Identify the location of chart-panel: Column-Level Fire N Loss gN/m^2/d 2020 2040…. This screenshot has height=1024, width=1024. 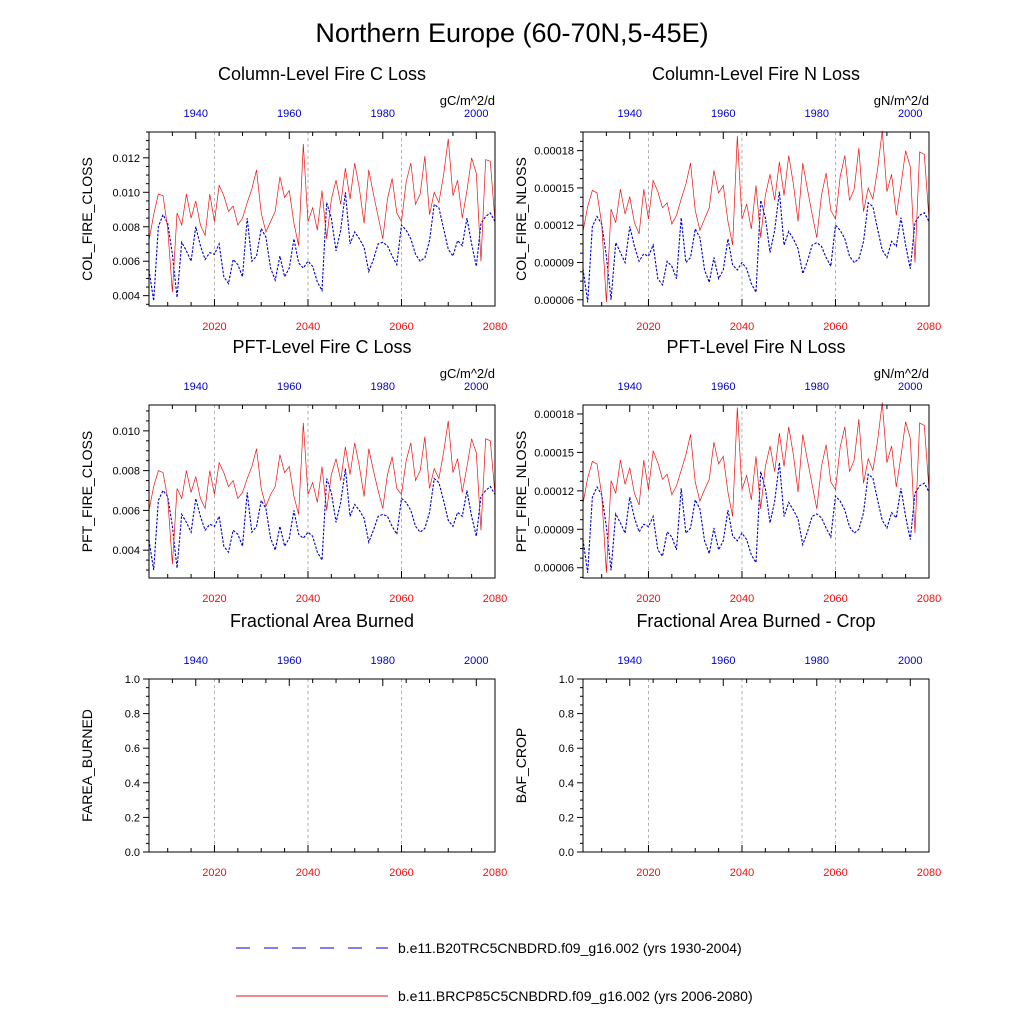
(727, 198).